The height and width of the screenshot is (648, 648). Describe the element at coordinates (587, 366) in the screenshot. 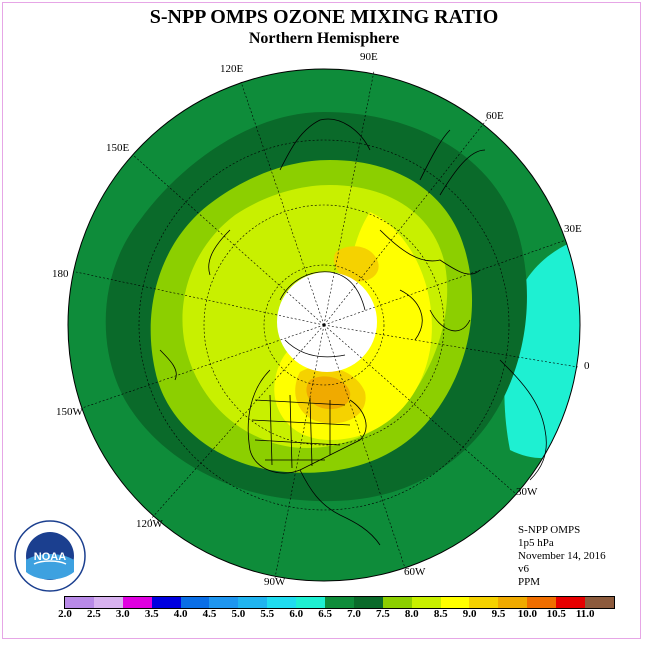

I see `lon-label-0: 0` at that location.